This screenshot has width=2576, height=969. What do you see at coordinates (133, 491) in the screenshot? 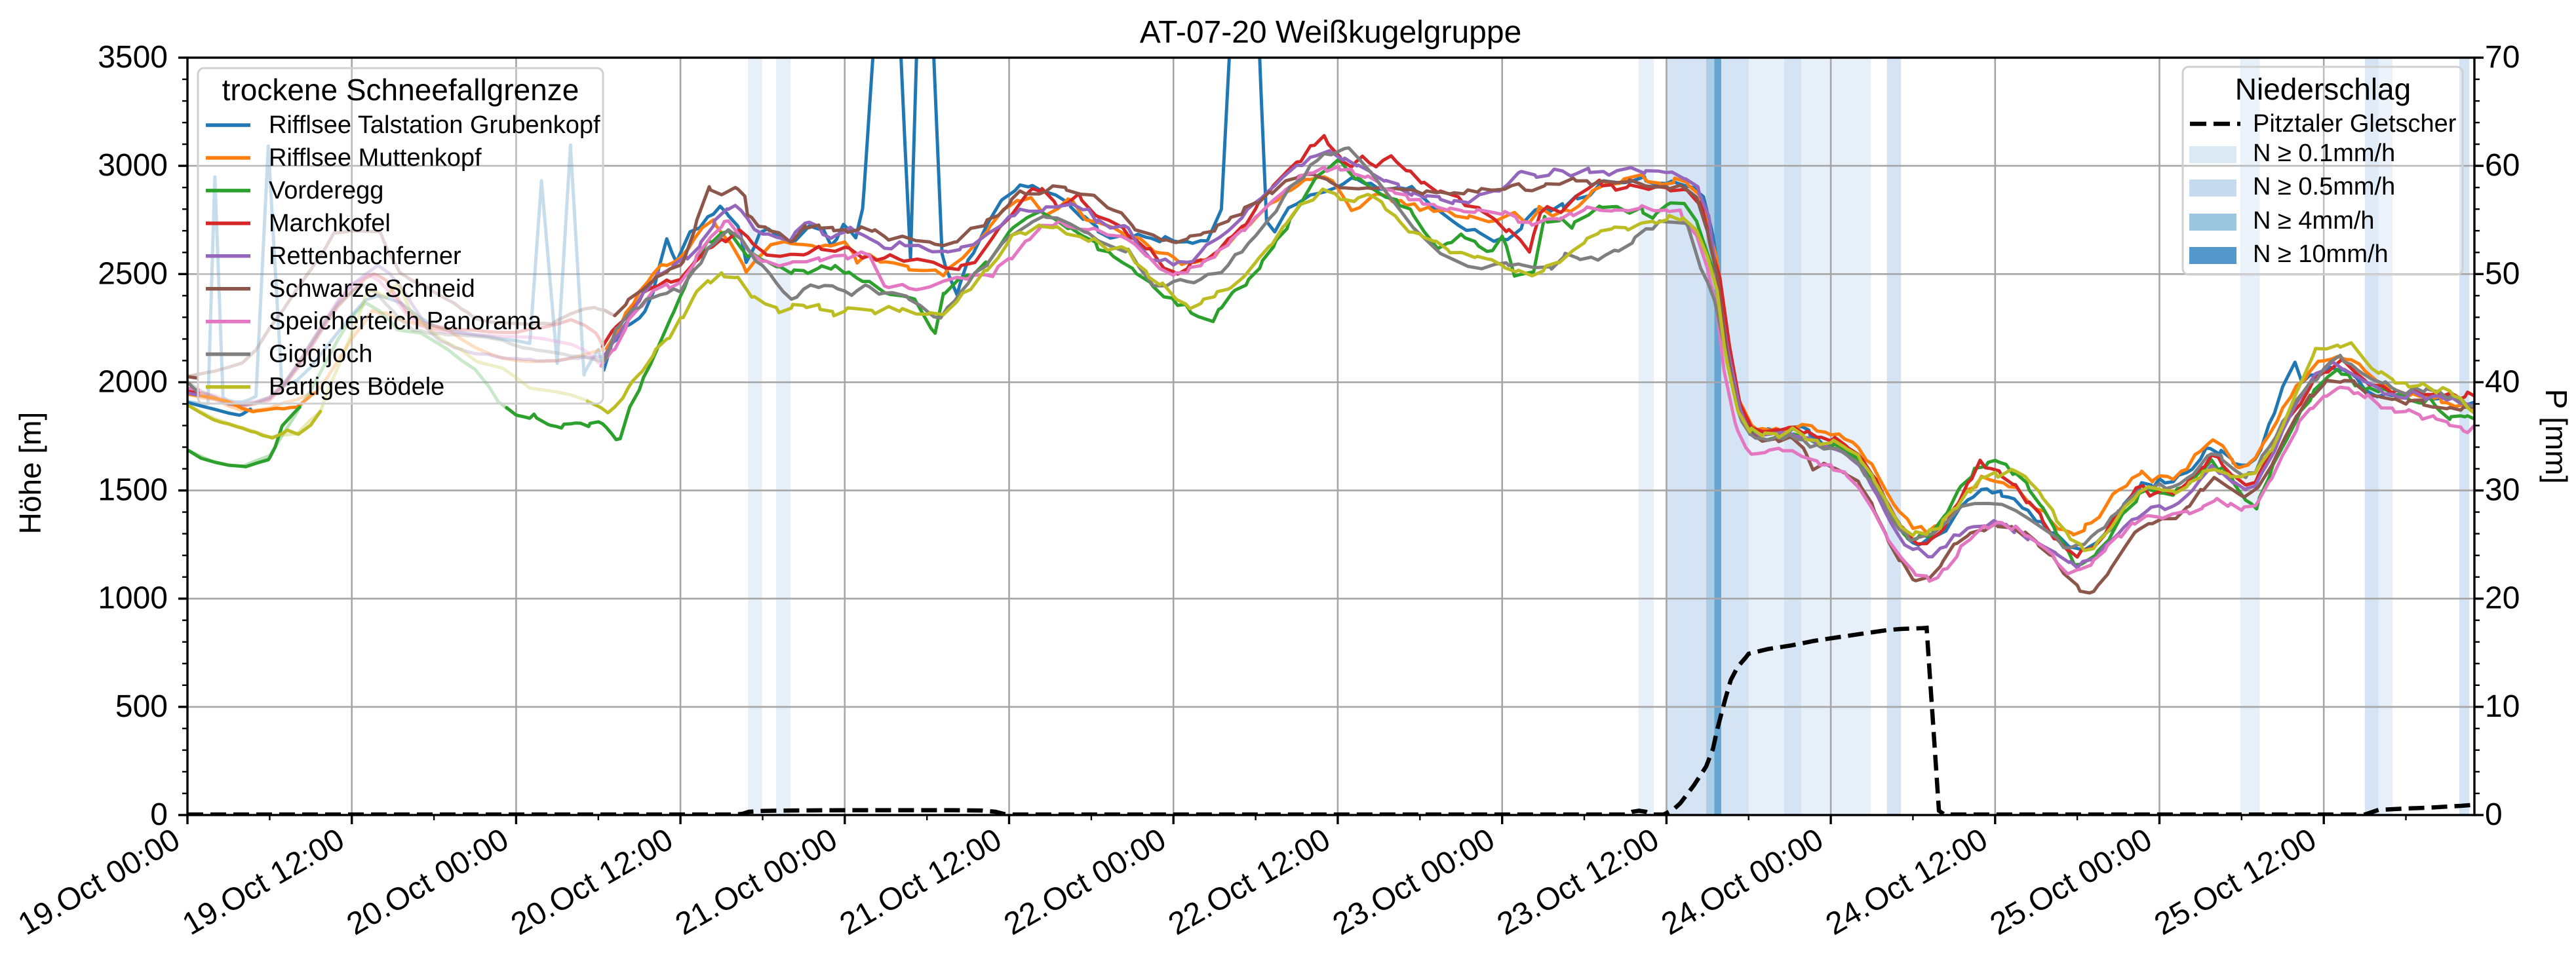
I see `svg-text: 1500` at bounding box center [133, 491].